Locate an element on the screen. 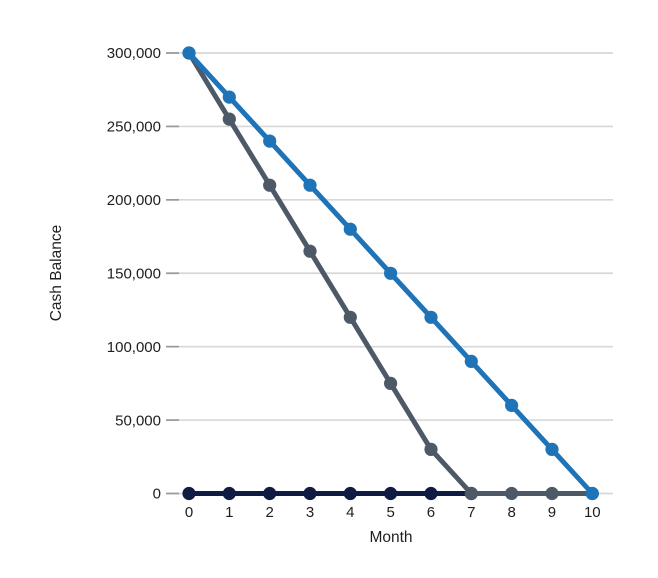 Image resolution: width=658 pixels, height=578 pixels. y-tick-label: 250,000 is located at coordinates (134, 127).